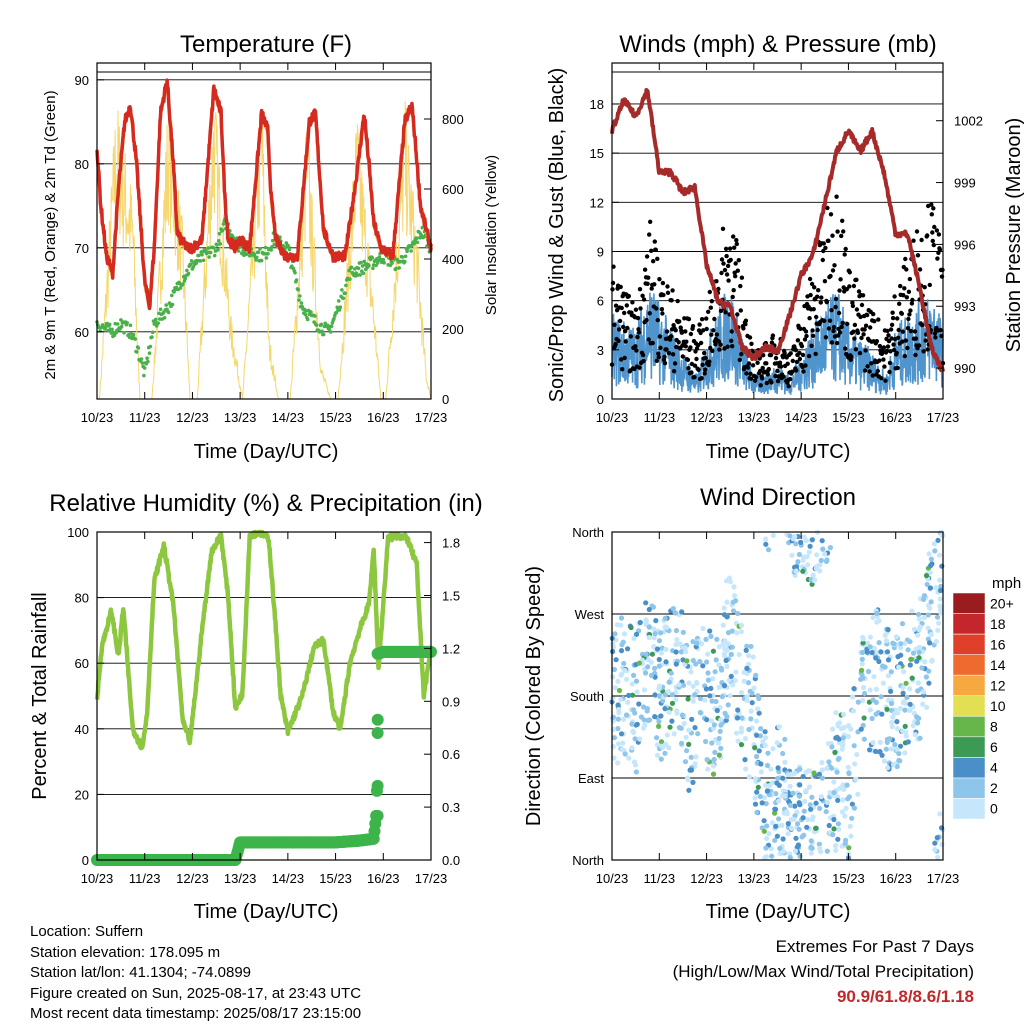 Image resolution: width=1024 pixels, height=1025 pixels. What do you see at coordinates (50, 234) in the screenshot?
I see `temperature-ylabel: 2m & 9m T (Red, Orange) & 2m Td (Green)` at bounding box center [50, 234].